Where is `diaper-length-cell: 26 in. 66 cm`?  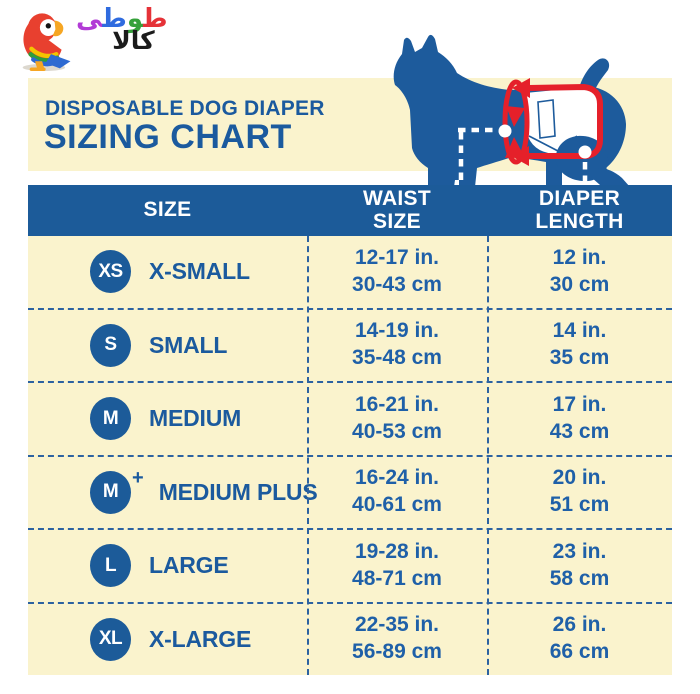 diaper-length-cell: 26 in. 66 cm is located at coordinates (579, 640).